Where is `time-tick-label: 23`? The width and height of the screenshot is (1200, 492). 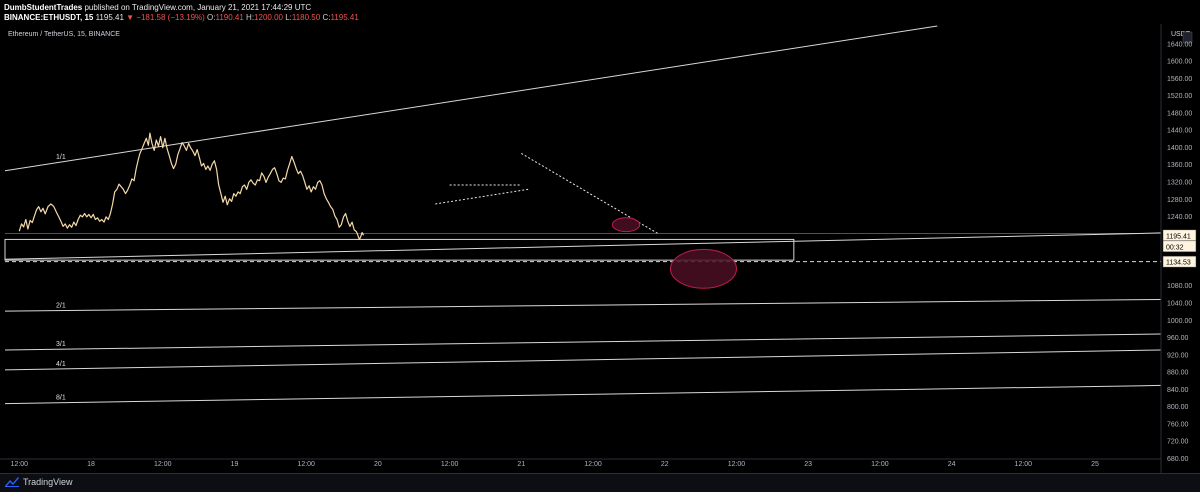 time-tick-label: 23 is located at coordinates (808, 464).